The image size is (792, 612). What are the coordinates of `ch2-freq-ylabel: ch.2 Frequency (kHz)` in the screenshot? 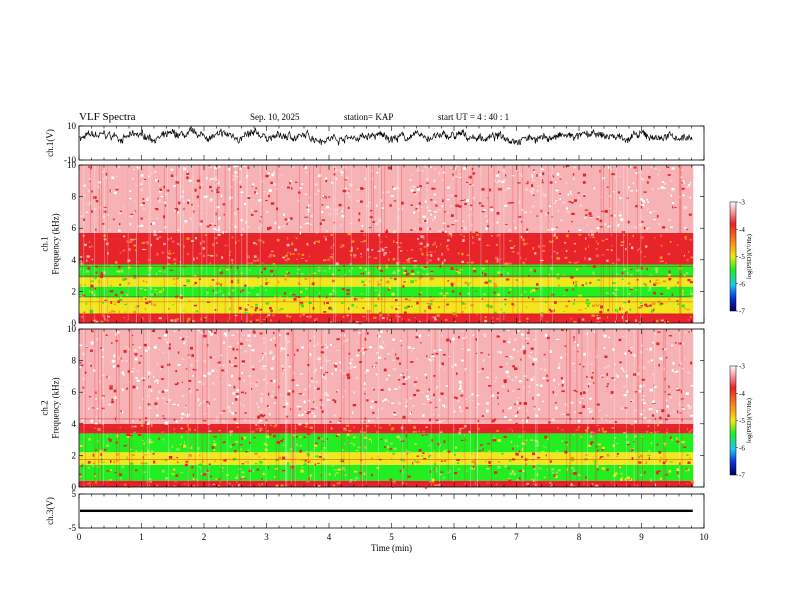 It's located at (50, 407).